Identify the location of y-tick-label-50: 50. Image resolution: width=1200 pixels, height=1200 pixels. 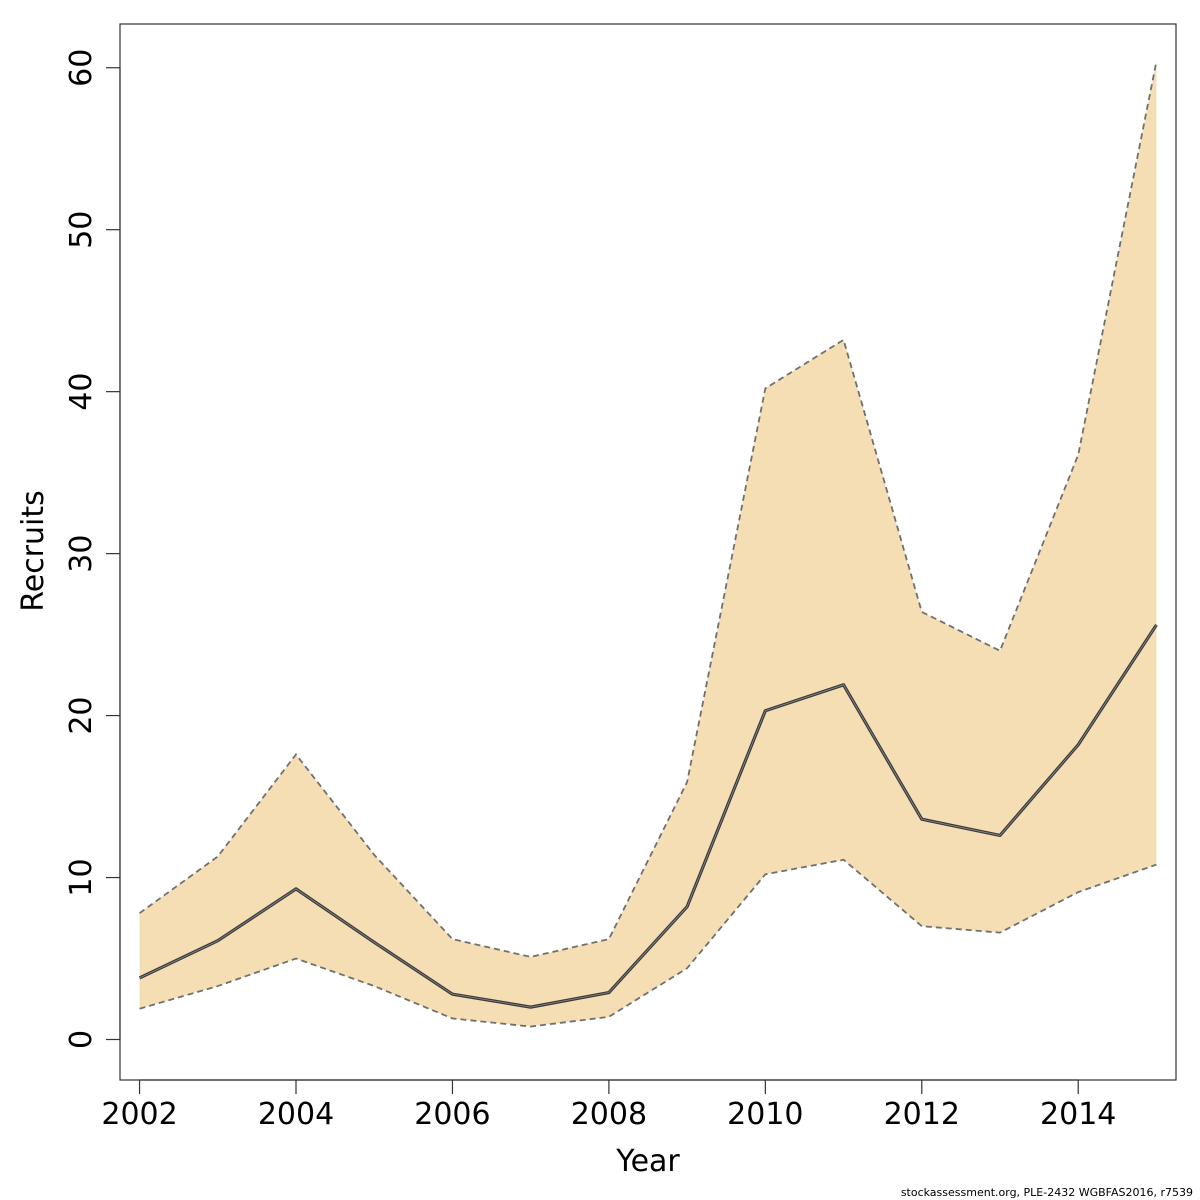
(81, 230).